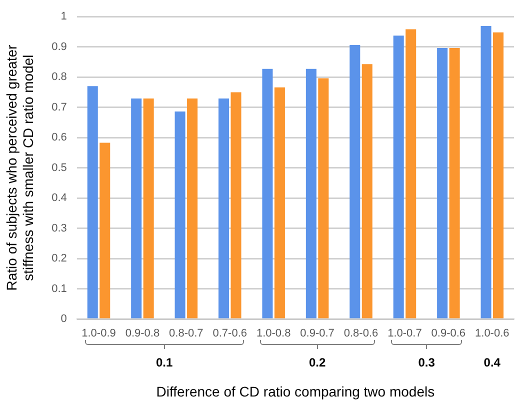 The width and height of the screenshot is (522, 401). What do you see at coordinates (63, 16) in the screenshot?
I see `y-tick-label: 1` at bounding box center [63, 16].